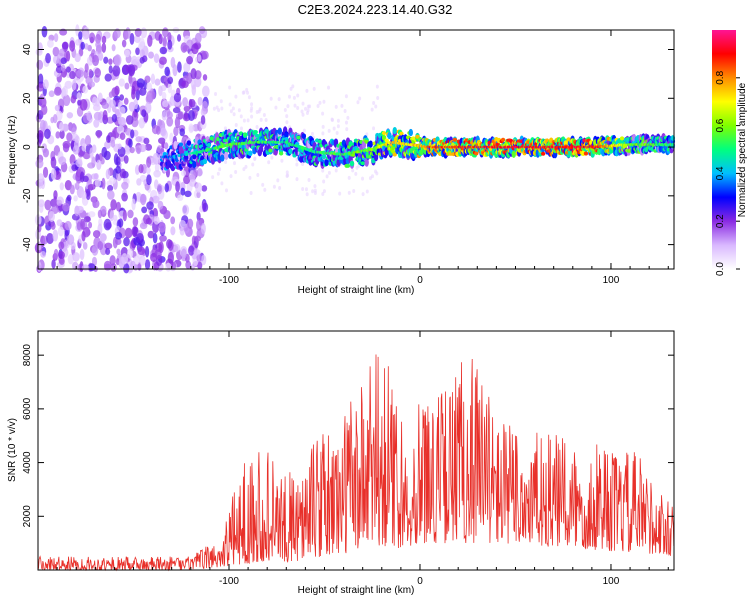 The width and height of the screenshot is (750, 600). I want to click on spectrogram-x-axis-label: Height of straight line (km), so click(356, 290).